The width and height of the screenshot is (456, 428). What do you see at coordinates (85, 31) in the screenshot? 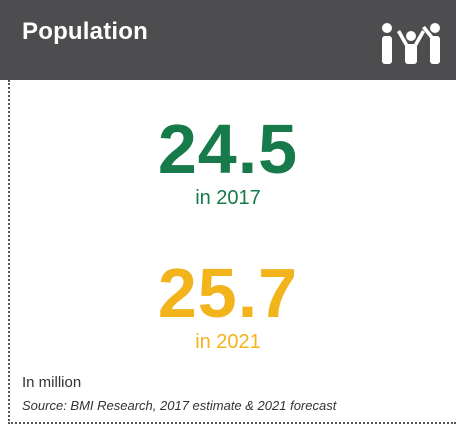
I see `card-title: Population` at bounding box center [85, 31].